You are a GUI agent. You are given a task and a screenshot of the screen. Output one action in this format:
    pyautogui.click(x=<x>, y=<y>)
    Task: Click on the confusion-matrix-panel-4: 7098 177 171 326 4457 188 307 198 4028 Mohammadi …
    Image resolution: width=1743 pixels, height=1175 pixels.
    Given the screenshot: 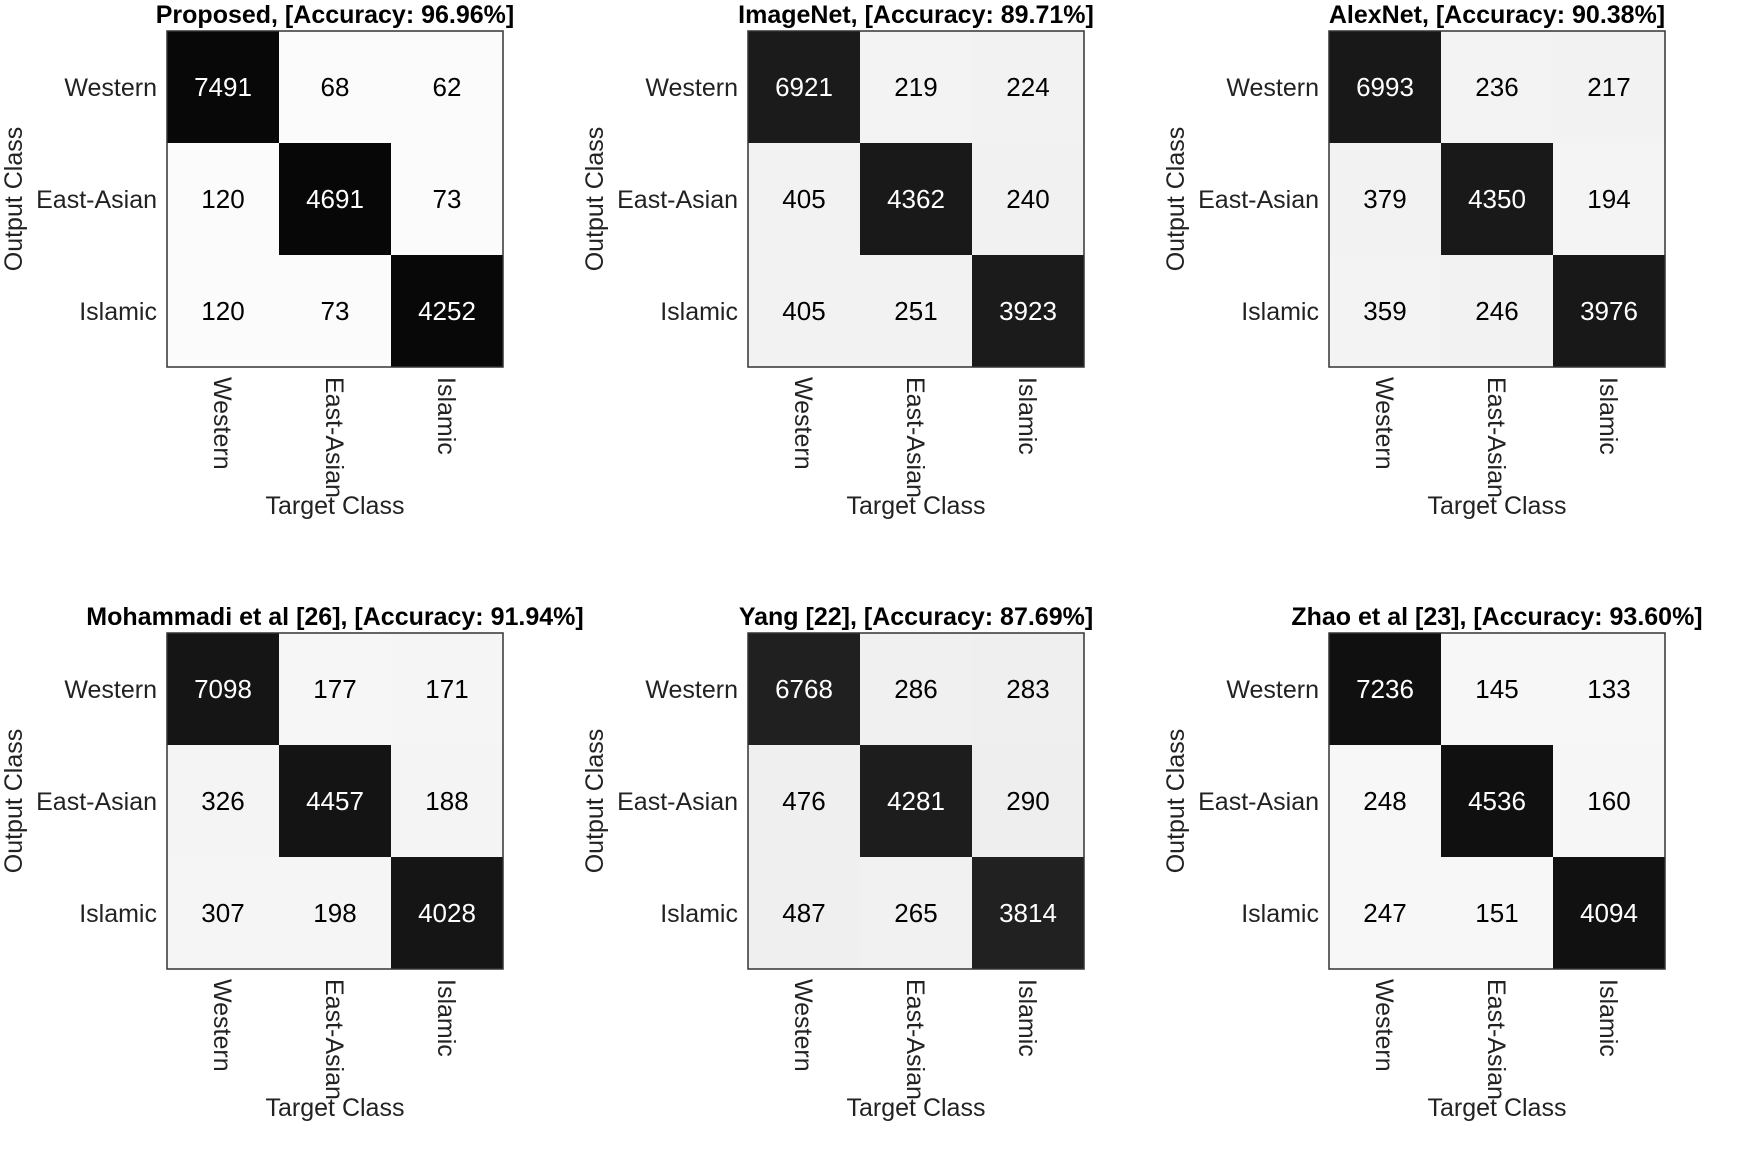 What is the action you would take?
    pyautogui.click(x=292, y=862)
    